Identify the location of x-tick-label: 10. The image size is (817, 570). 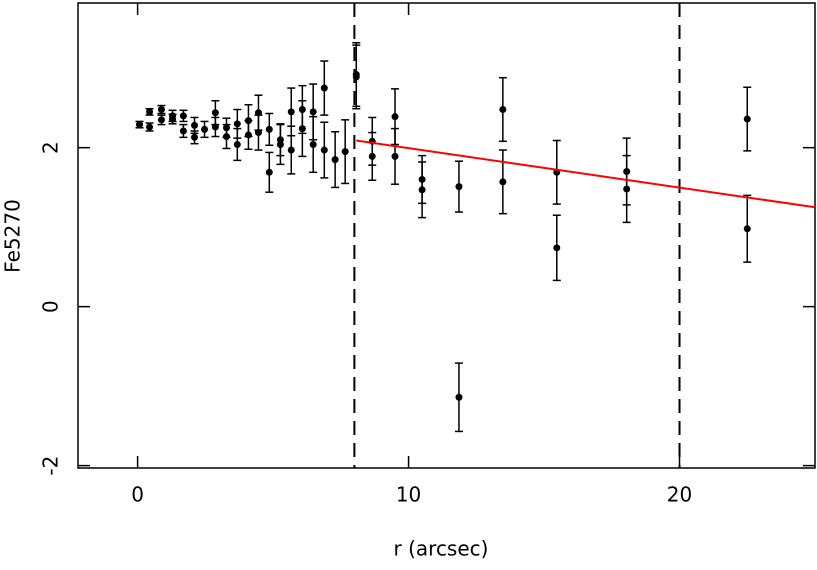
(408, 495).